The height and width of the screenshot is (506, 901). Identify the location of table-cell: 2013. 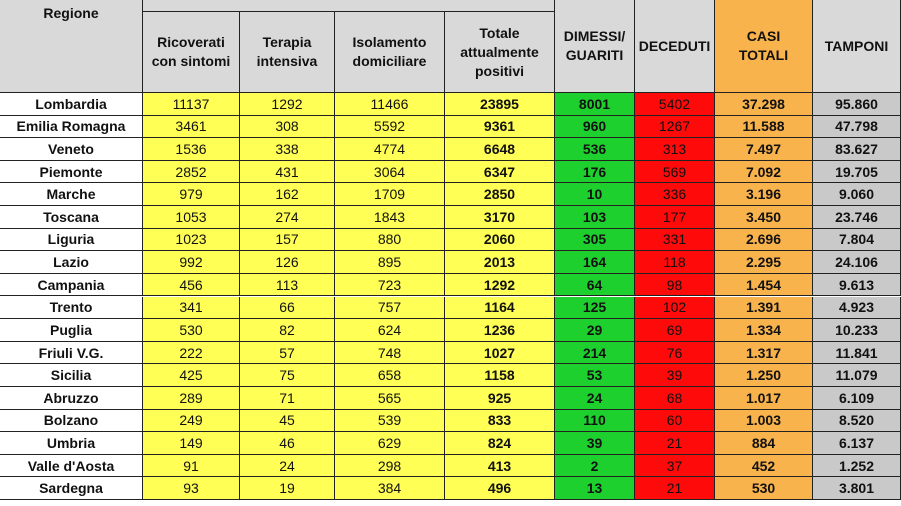
(500, 262).